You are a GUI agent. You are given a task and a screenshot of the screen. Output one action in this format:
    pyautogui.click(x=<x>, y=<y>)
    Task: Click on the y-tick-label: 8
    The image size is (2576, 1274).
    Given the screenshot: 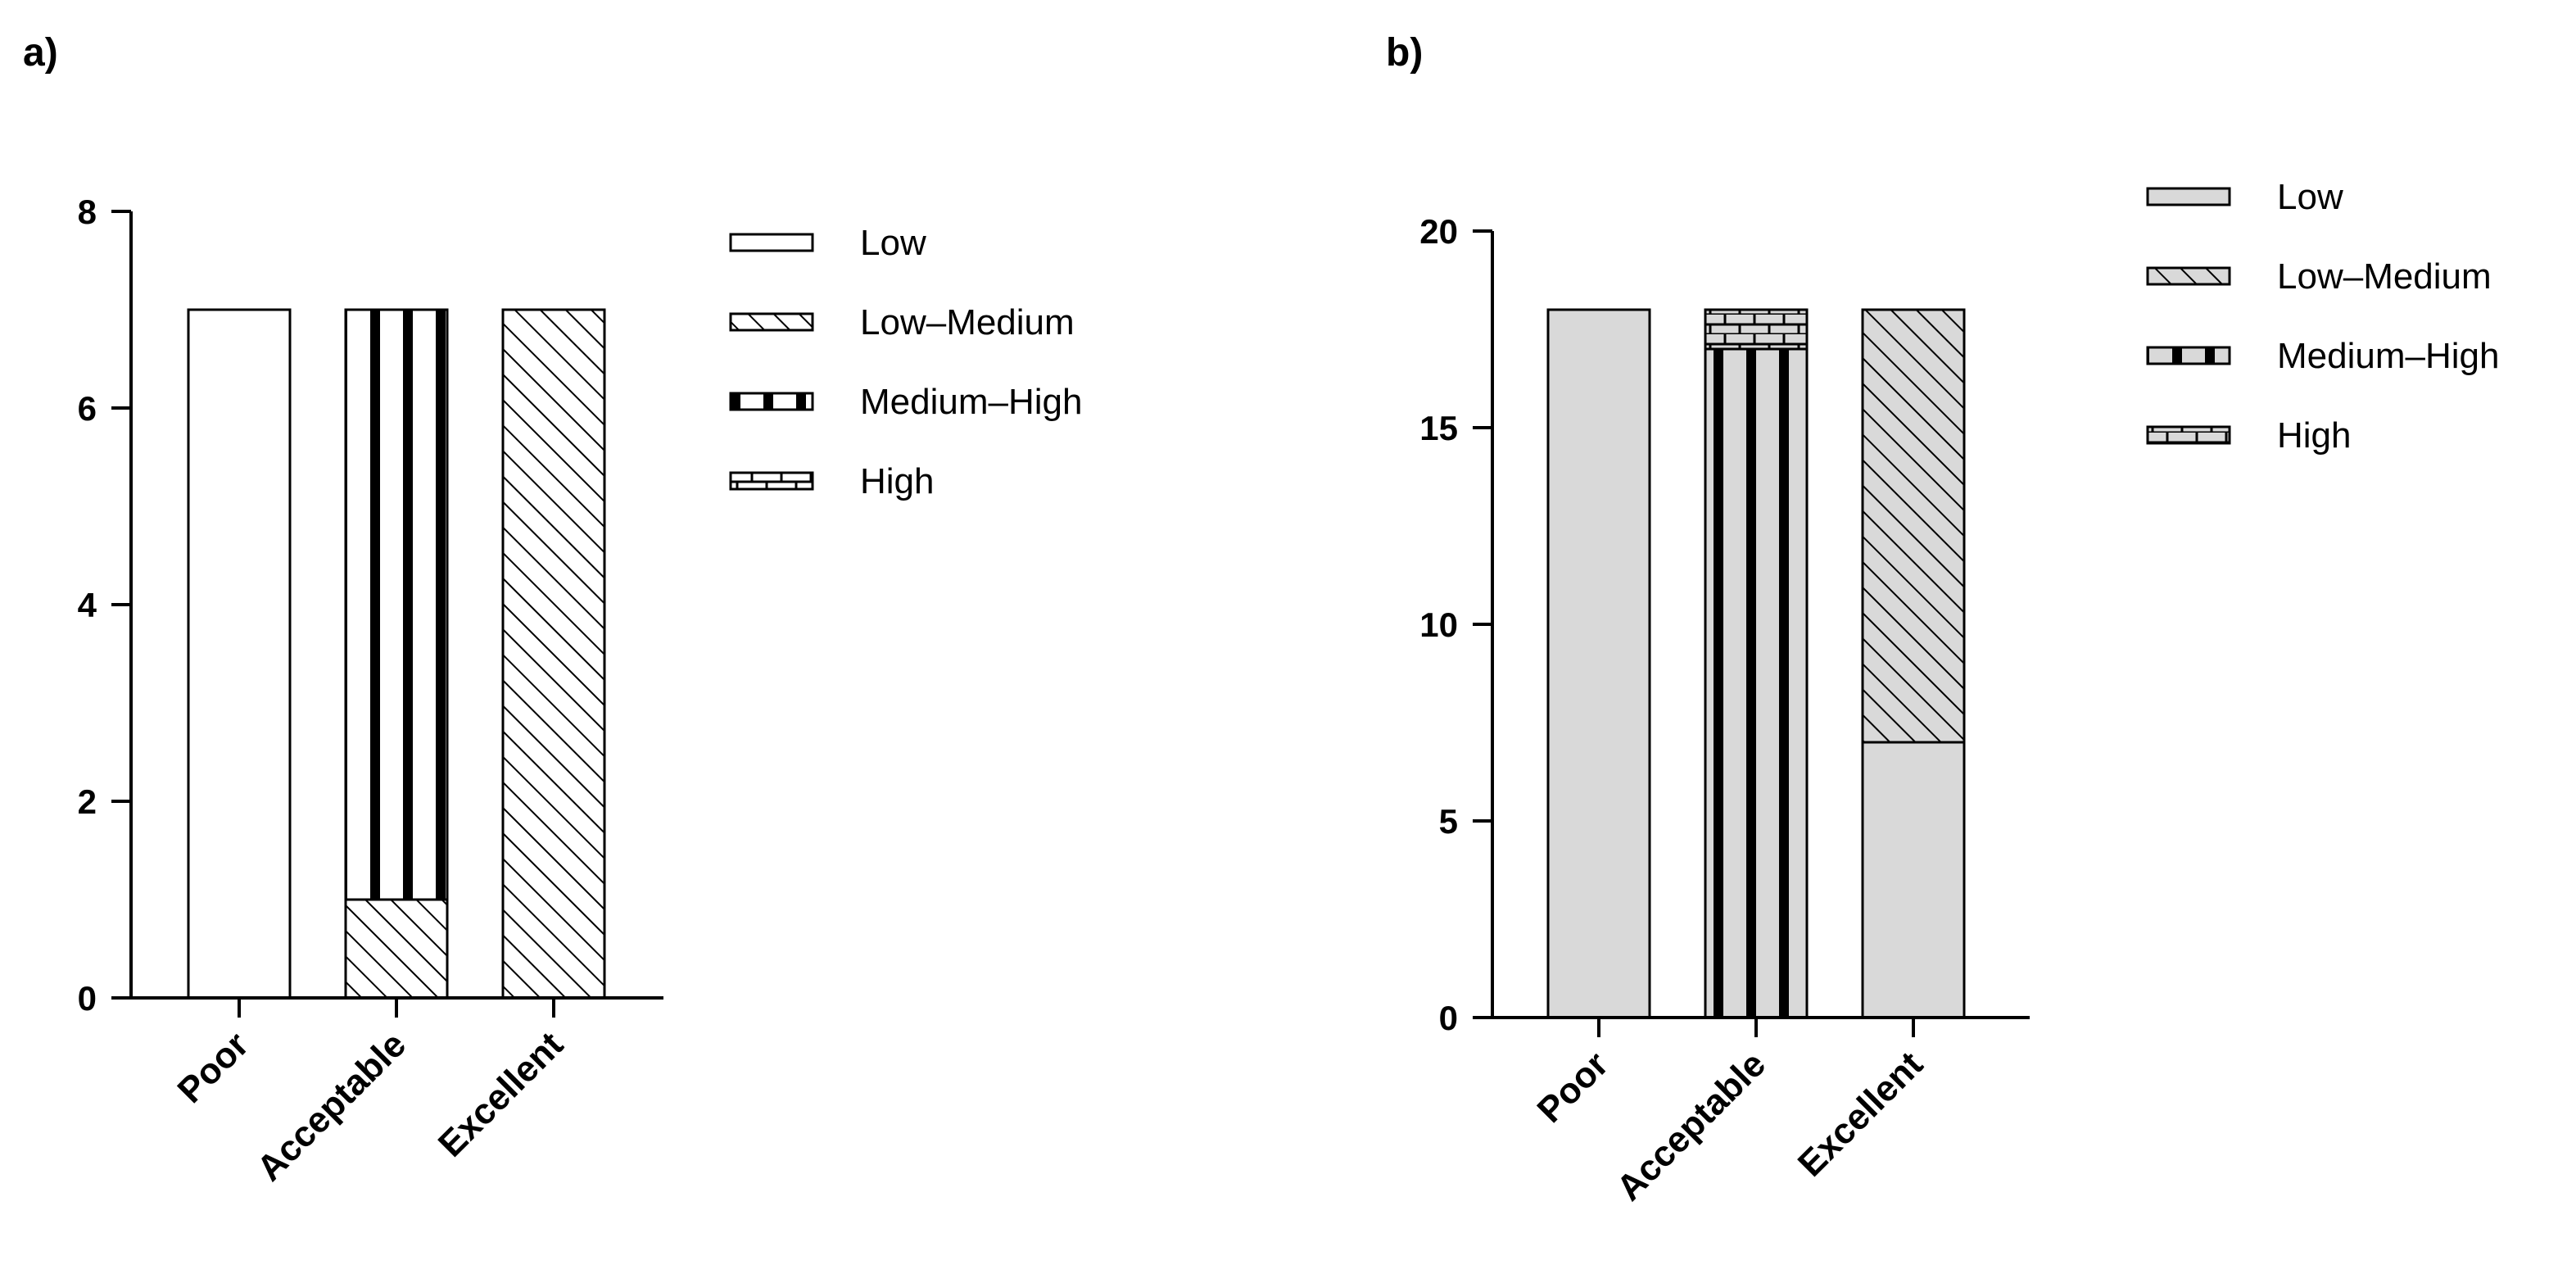 What is the action you would take?
    pyautogui.click(x=87, y=212)
    